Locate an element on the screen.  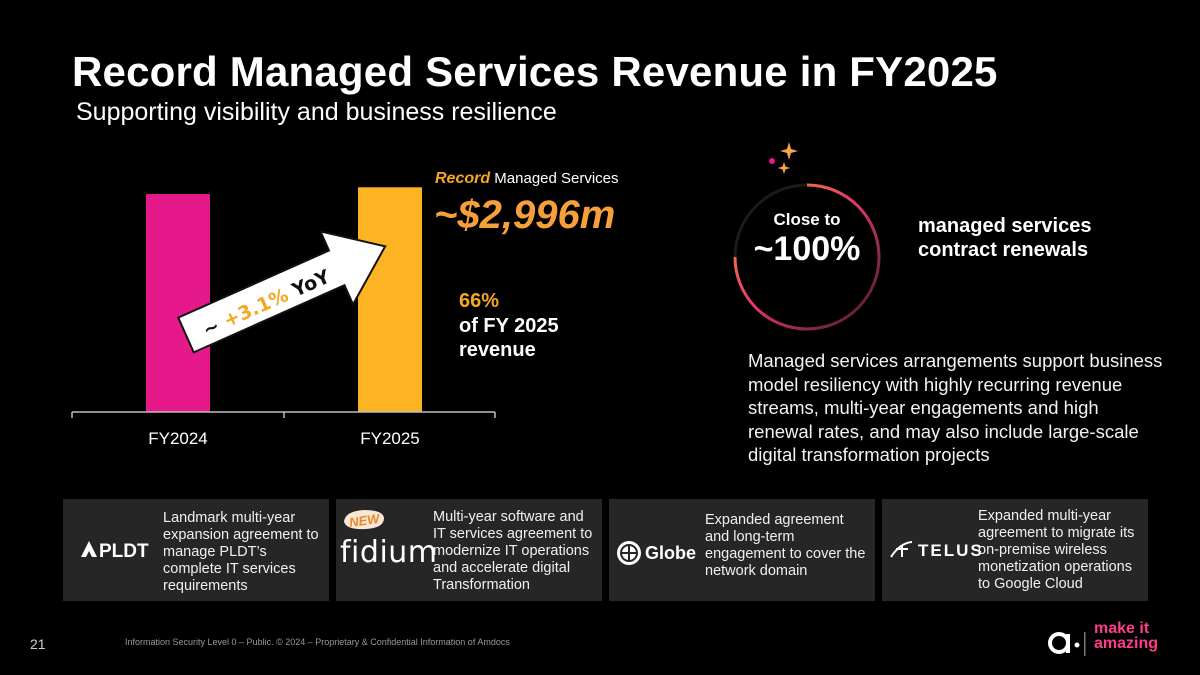
bar-fy2025 is located at coordinates (390, 299).